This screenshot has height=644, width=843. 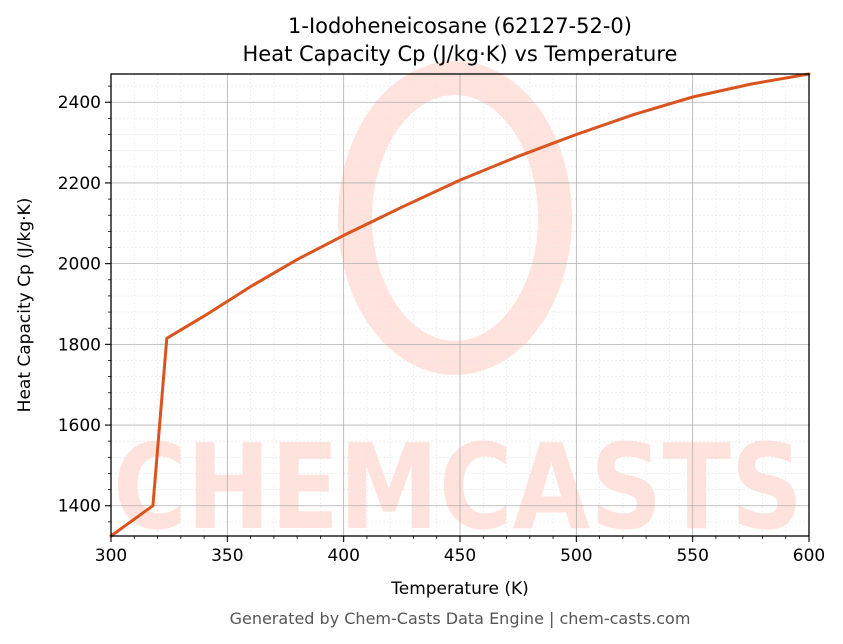 I want to click on y-axis-ticks: 1400 1600 1800 2000 2200 2400, so click(x=84, y=304).